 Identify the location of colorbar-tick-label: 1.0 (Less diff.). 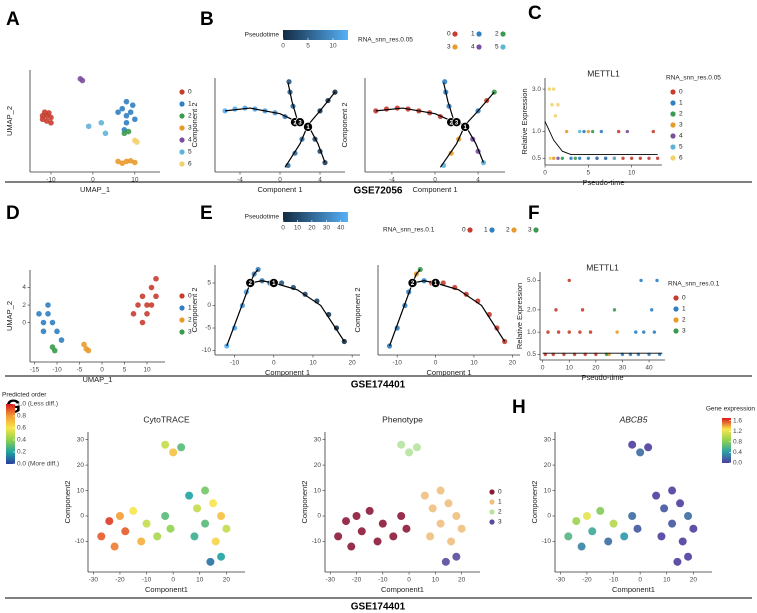
(37, 404).